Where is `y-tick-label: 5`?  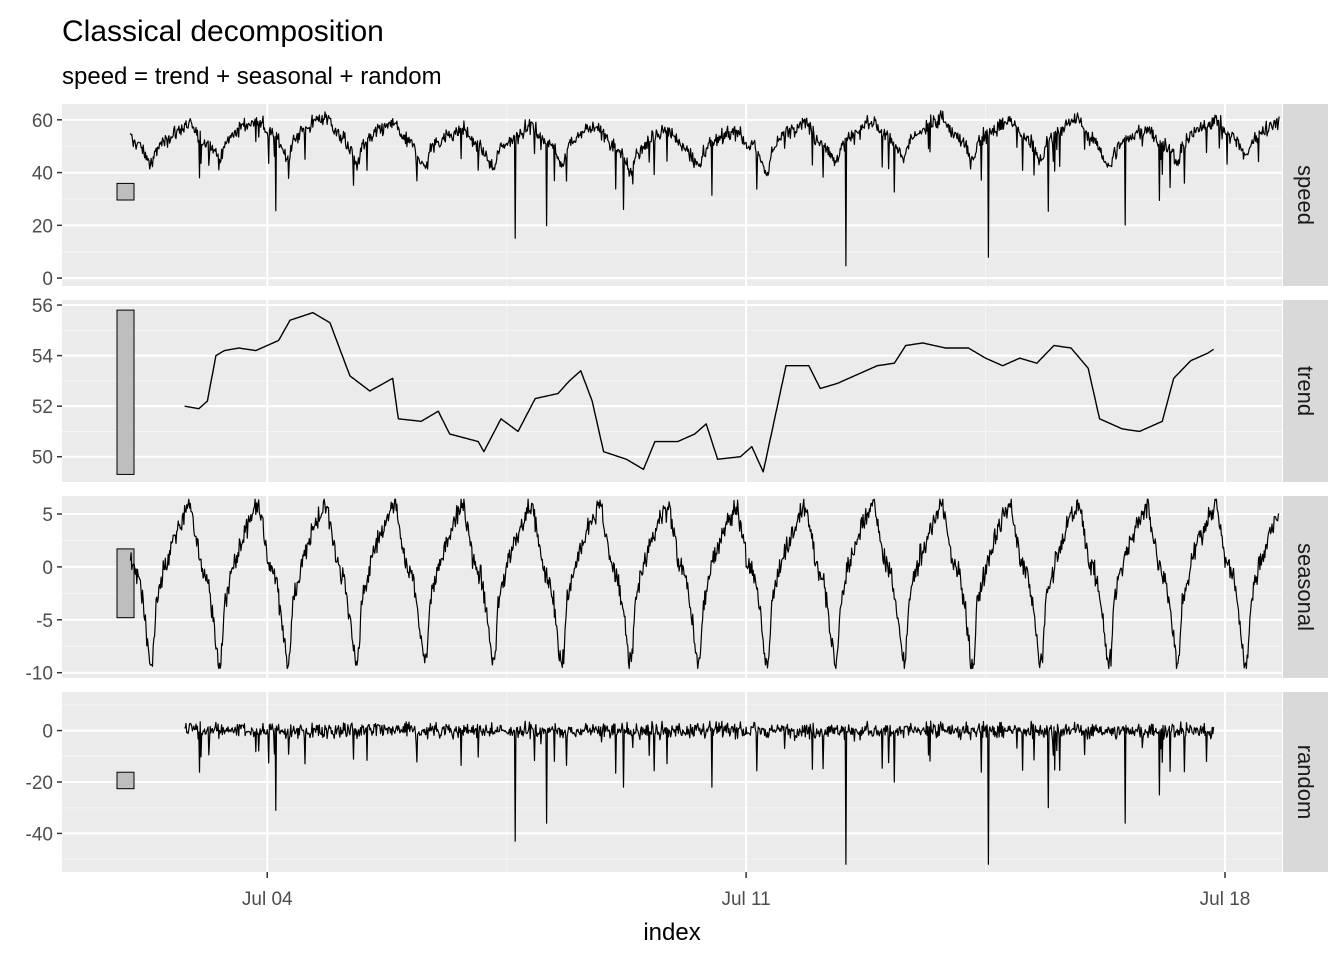 y-tick-label: 5 is located at coordinates (47, 515).